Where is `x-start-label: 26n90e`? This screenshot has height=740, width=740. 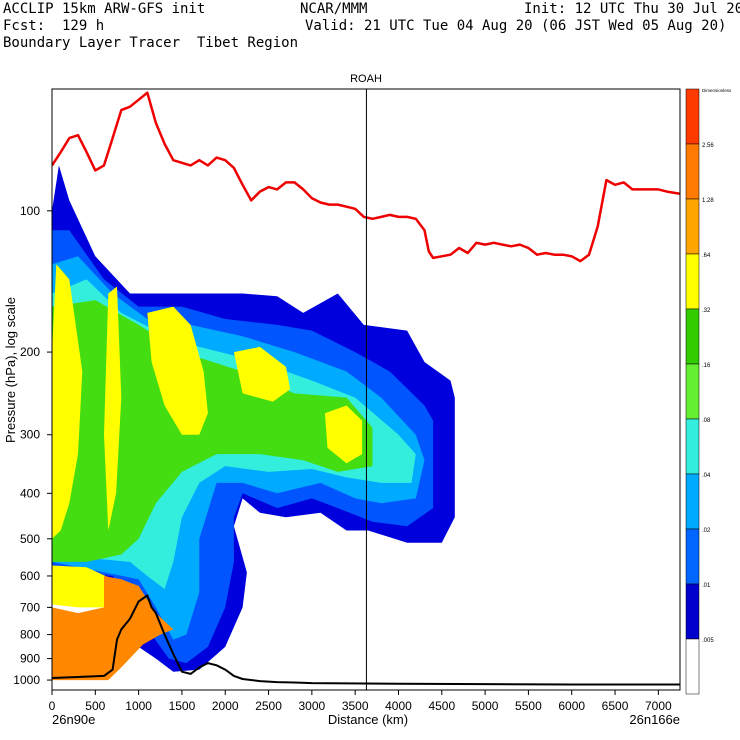 x-start-label: 26n90e is located at coordinates (73, 719).